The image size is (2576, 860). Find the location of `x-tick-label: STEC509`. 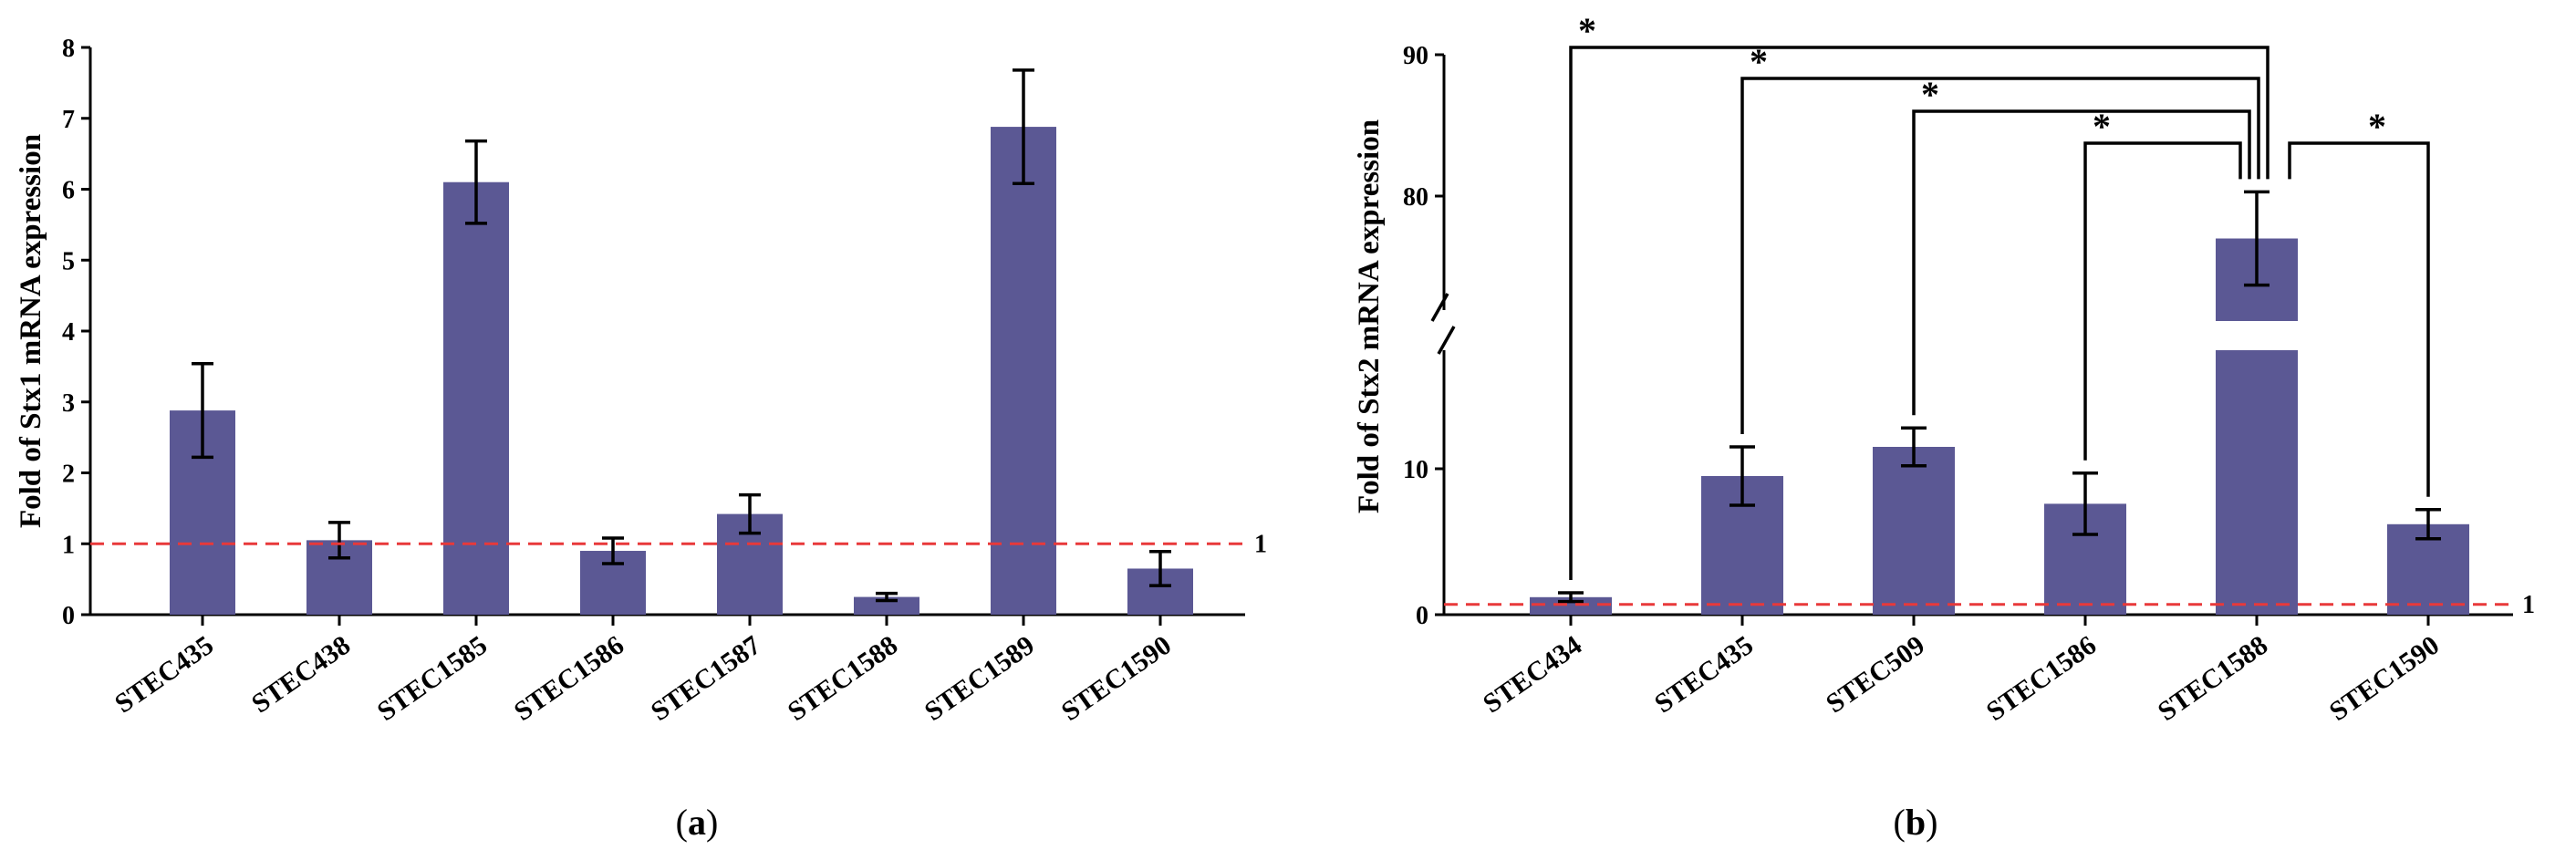

x-tick-label: STEC509 is located at coordinates (1876, 675).